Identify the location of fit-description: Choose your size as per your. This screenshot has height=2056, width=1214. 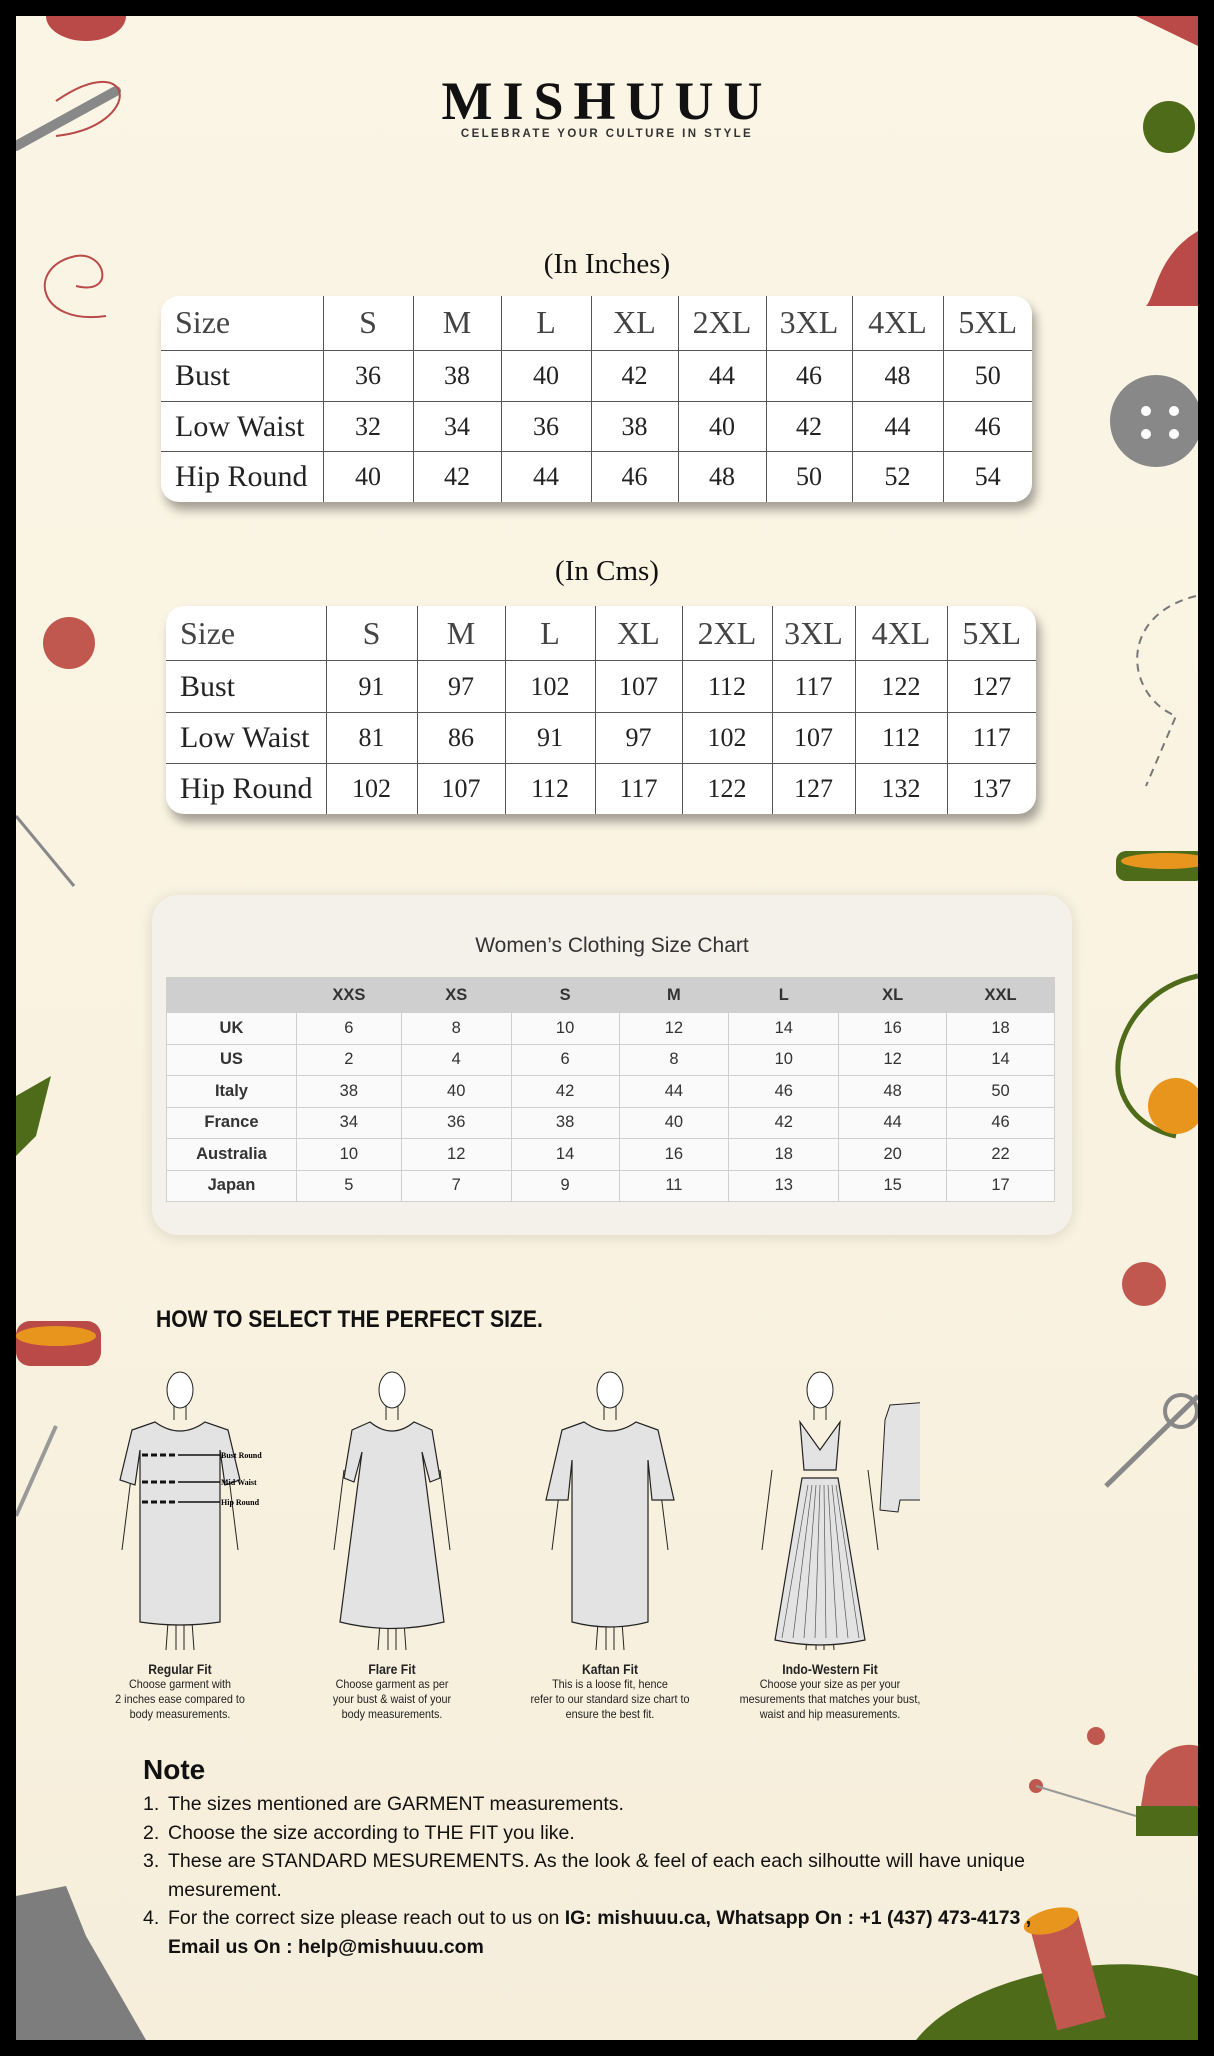
(830, 1684).